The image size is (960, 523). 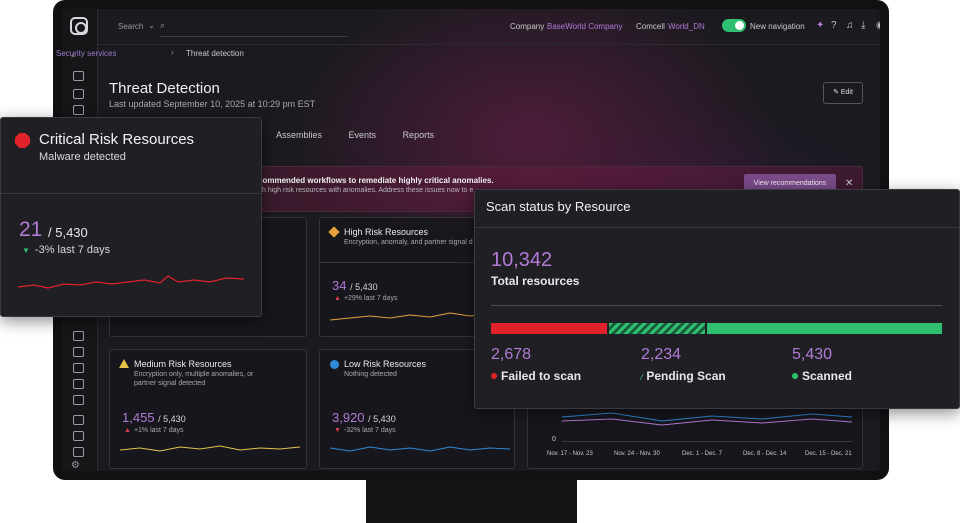 I want to click on grid-icon, so click(x=78, y=94).